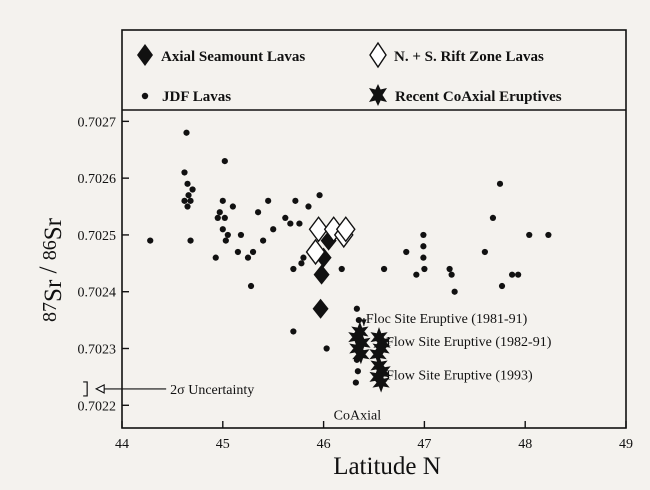 Image resolution: width=650 pixels, height=490 pixels. What do you see at coordinates (374, 436) in the screenshot?
I see `x-axis: 44 45 46 47 48 49` at bounding box center [374, 436].